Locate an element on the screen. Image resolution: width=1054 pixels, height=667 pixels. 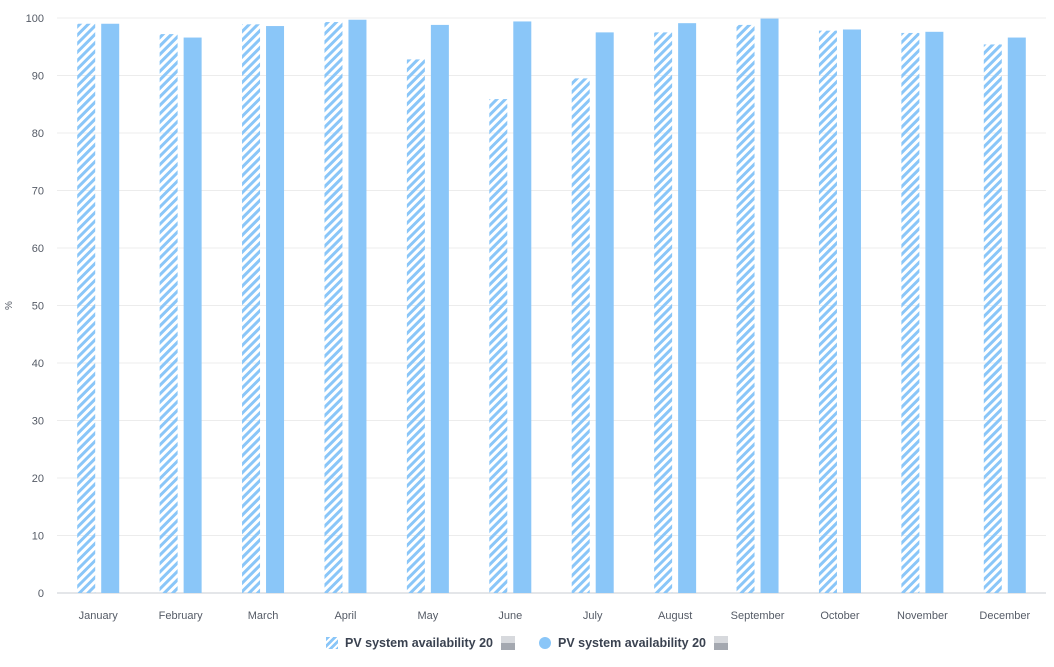
bar-hatched-may is located at coordinates (415, 326).